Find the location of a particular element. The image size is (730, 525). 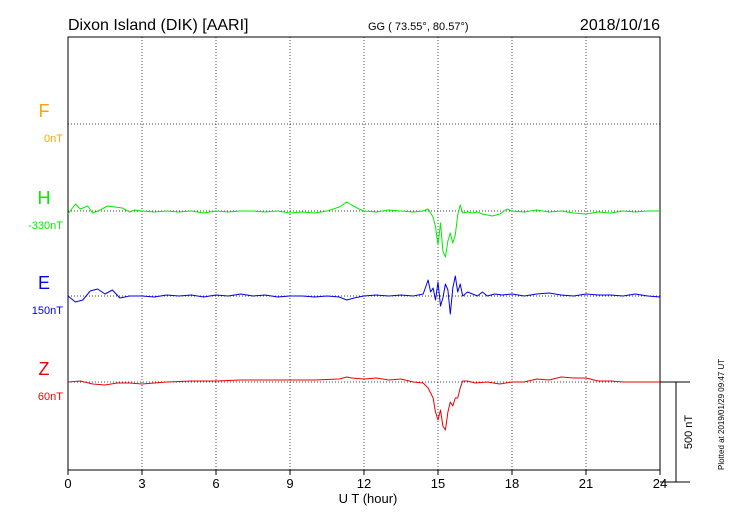

series-name-f: F is located at coordinates (44, 111).